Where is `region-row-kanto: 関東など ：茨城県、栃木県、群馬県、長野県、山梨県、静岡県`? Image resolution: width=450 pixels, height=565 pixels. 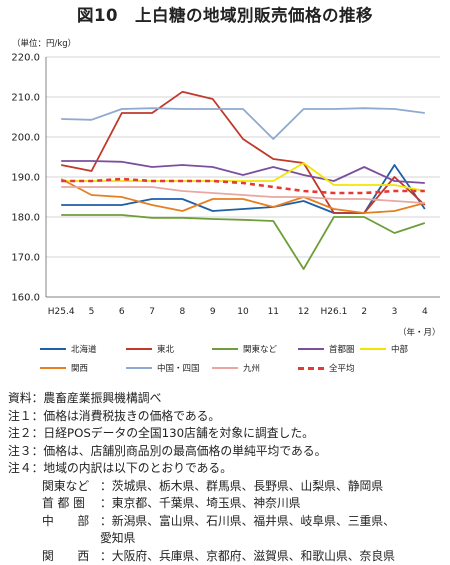
region-row-kanto: 関東など ：茨城県、栃木県、群馬県、長野県、山梨県、静岡県 is located at coordinates (228, 487).